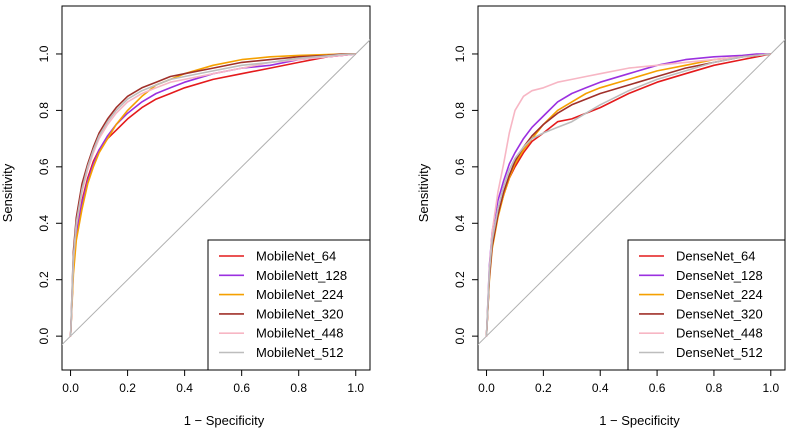  What do you see at coordinates (299, 333) in the screenshot?
I see `legend-label: MobileNet_448` at bounding box center [299, 333].